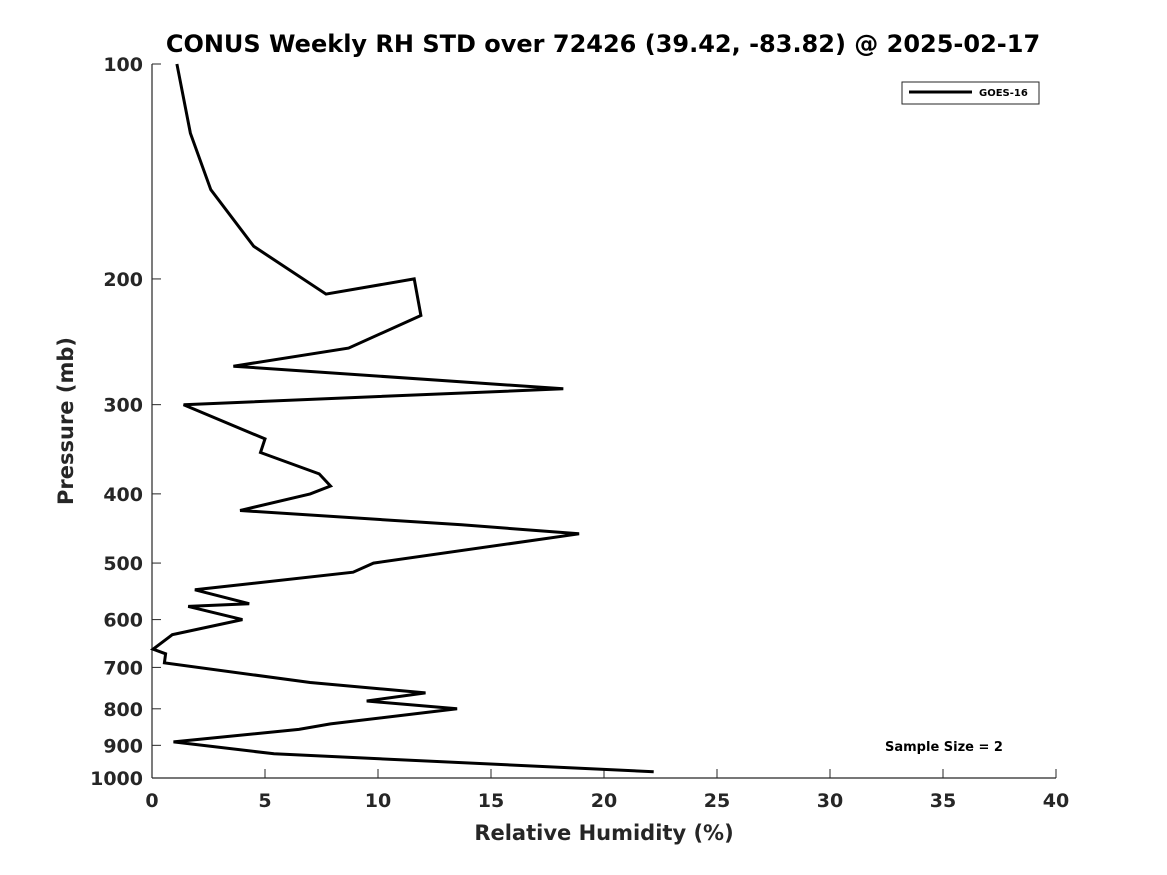  What do you see at coordinates (125, 422) in the screenshot?
I see `y-ticks: 100 200 300 400 500 600 700 800 900 1000` at bounding box center [125, 422].